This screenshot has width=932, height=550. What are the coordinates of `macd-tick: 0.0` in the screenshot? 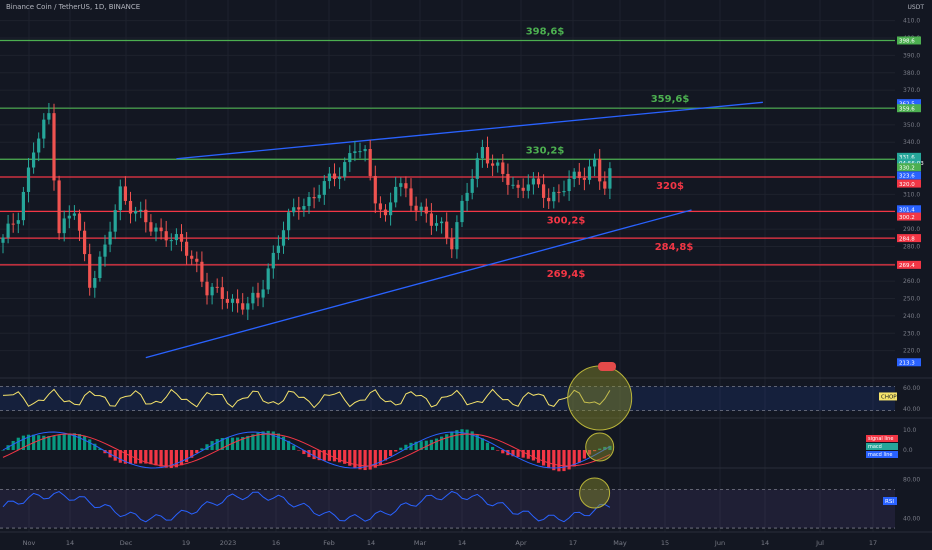 It's located at (908, 450).